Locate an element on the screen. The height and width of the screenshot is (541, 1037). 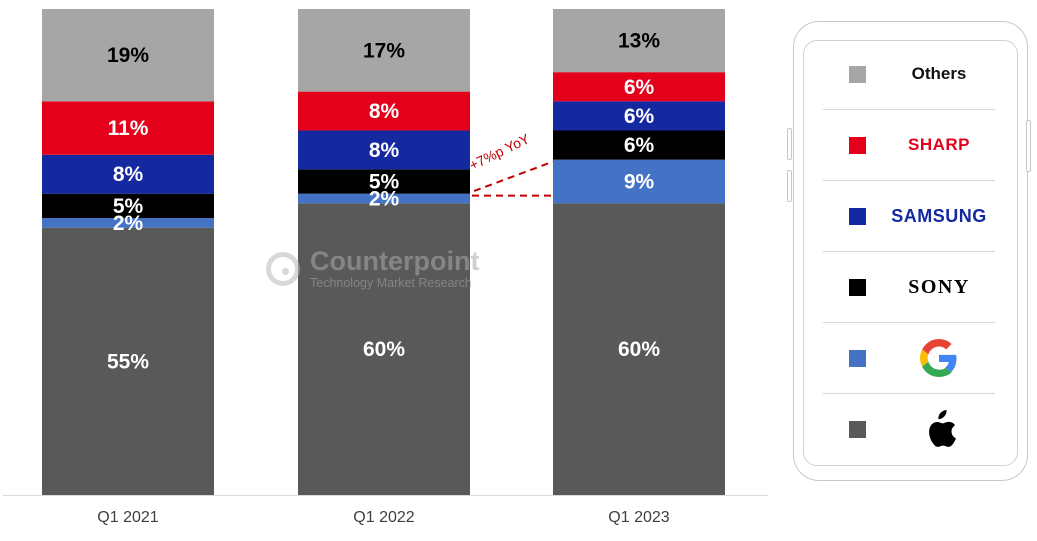
data-label-sharp: 11% is located at coordinates (128, 128).